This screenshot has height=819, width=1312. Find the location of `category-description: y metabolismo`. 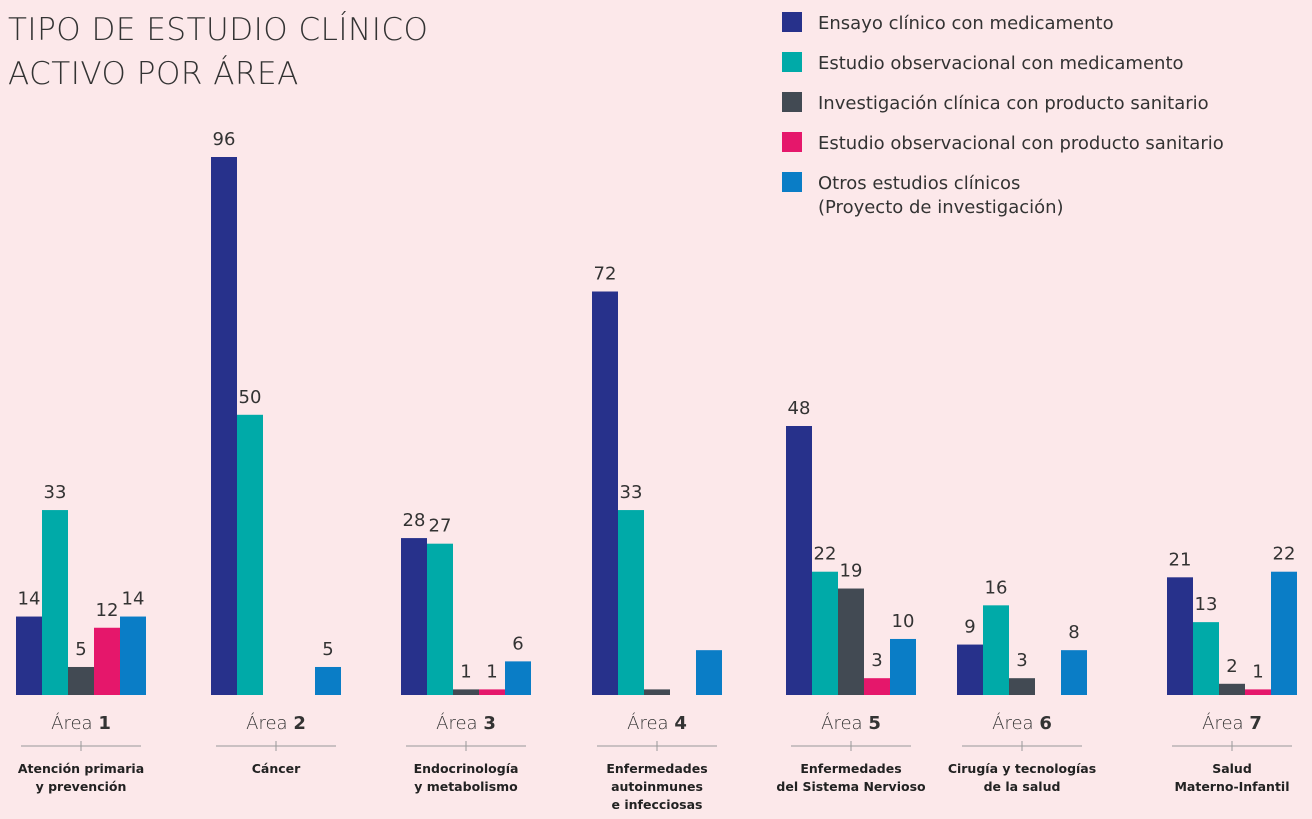

category-description: y metabolismo is located at coordinates (466, 786).